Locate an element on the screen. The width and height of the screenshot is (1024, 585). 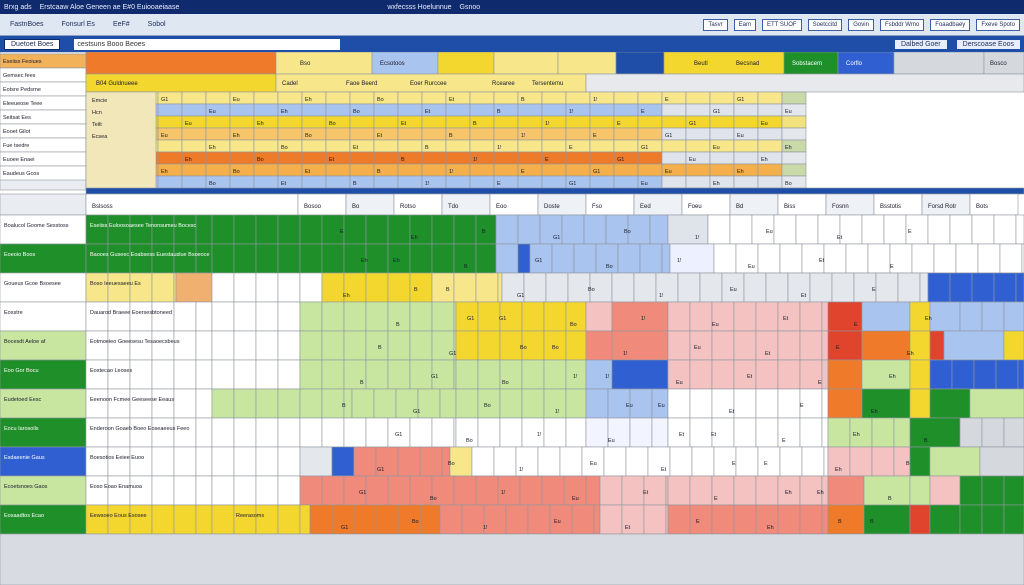
menu-item: Fonsurl Es is located at coordinates (78, 24).